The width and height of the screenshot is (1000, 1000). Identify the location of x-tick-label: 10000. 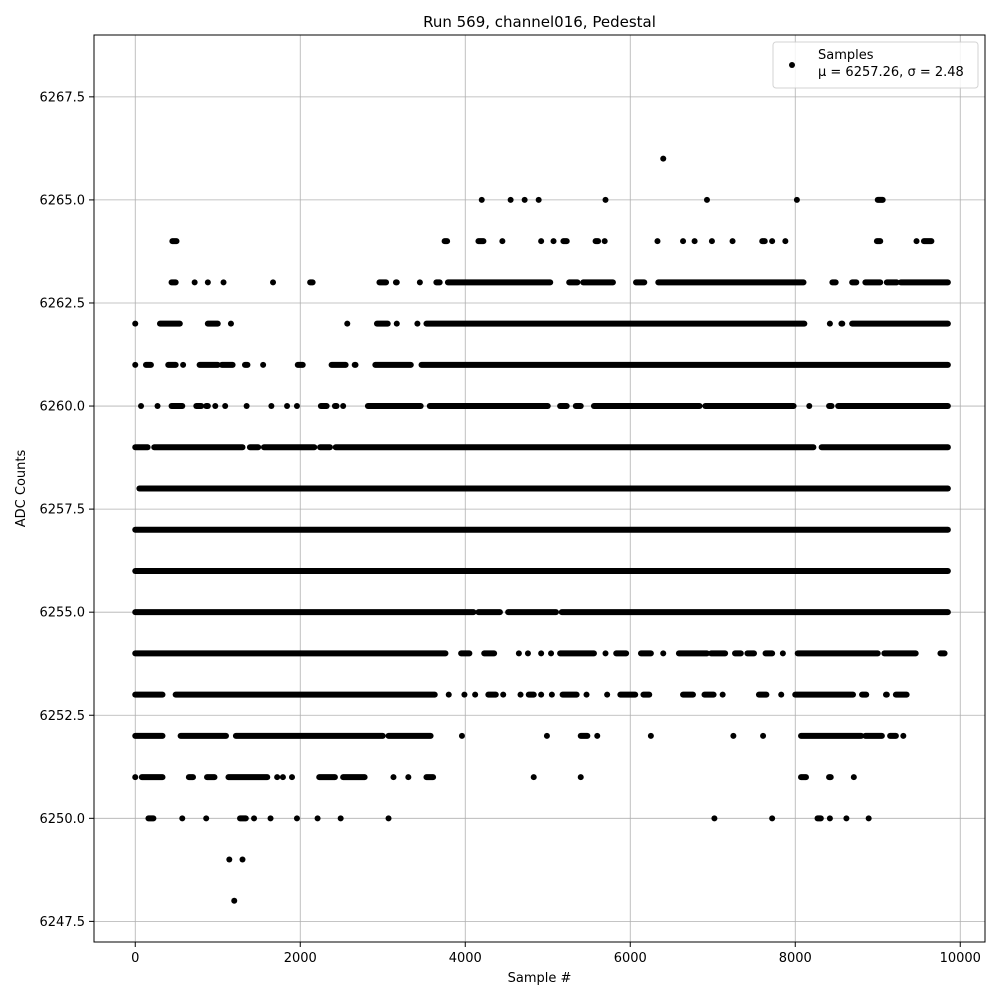
(960, 958).